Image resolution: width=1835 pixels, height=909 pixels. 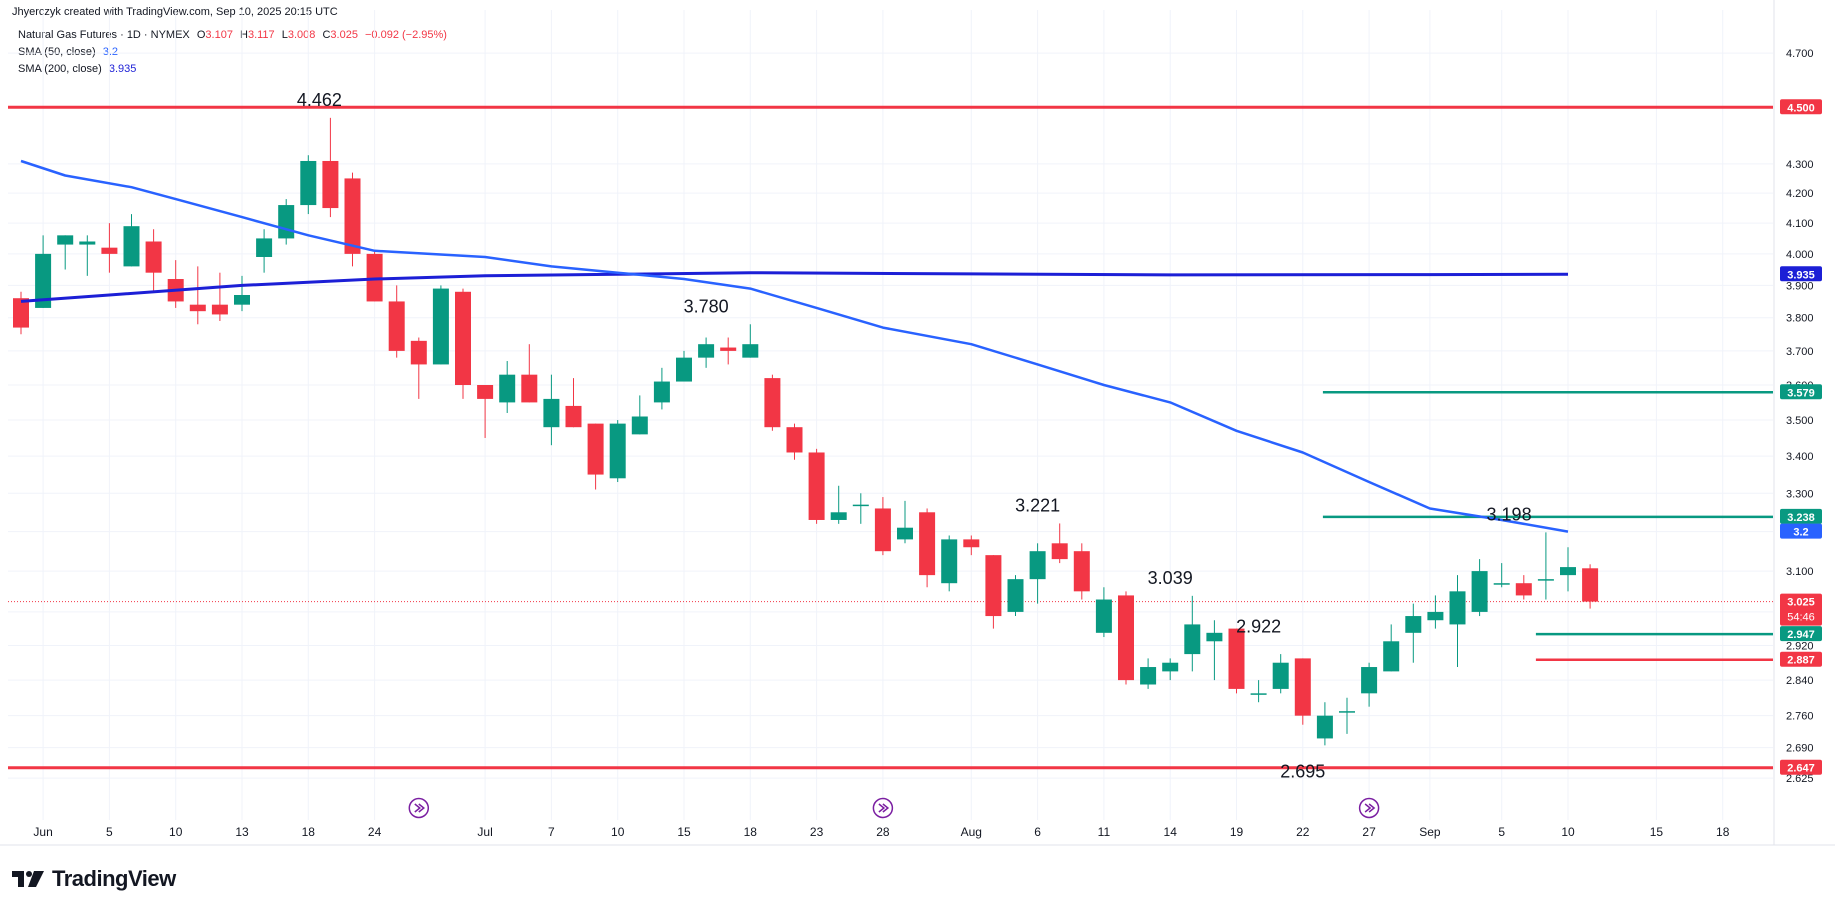 I want to click on time-axis-tick-label: 13, so click(x=242, y=832).